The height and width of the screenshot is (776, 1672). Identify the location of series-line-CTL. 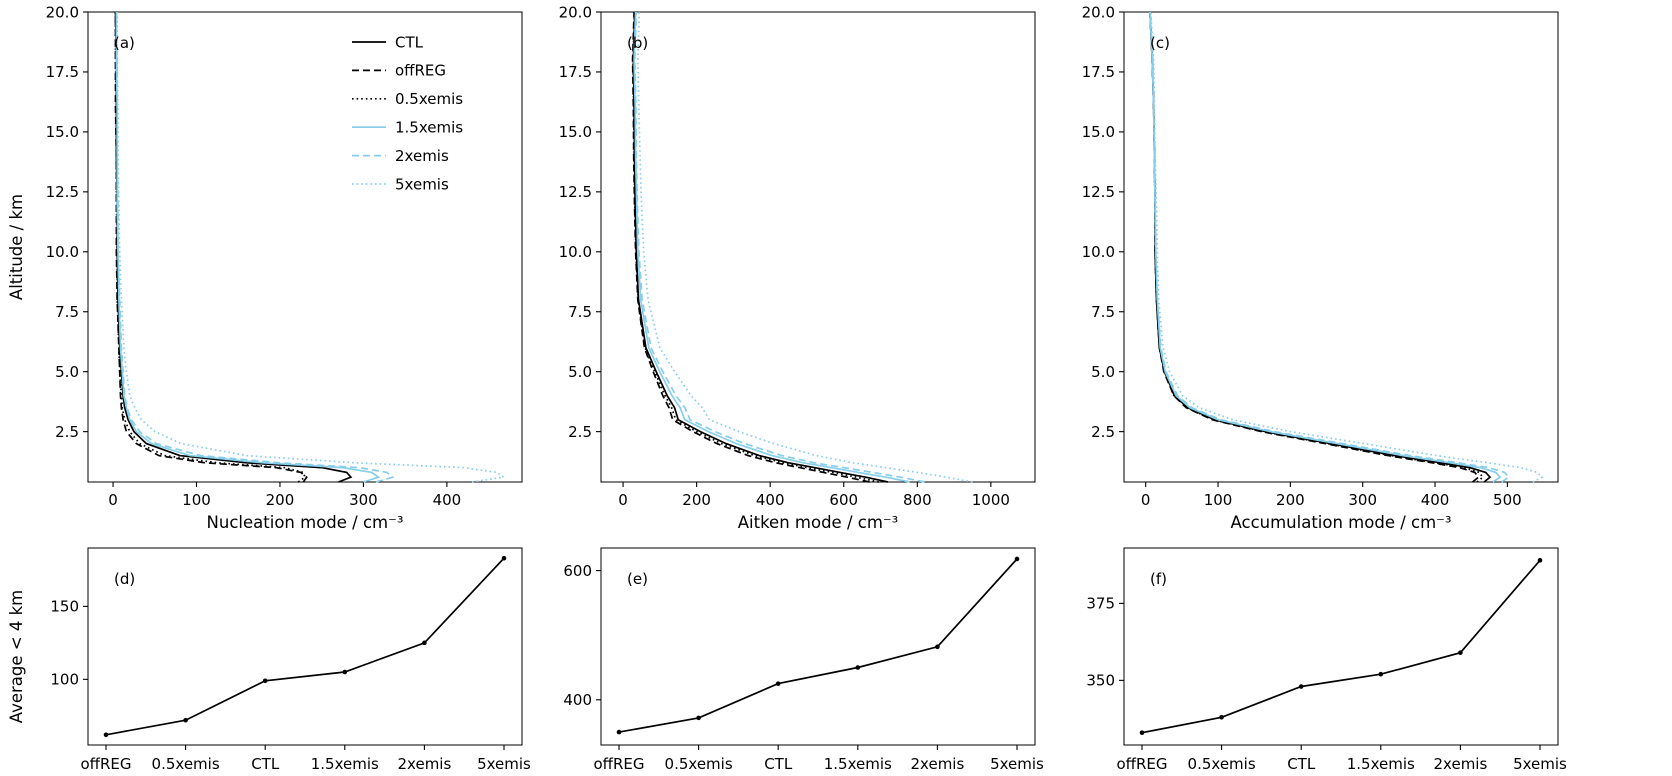
(233, 247).